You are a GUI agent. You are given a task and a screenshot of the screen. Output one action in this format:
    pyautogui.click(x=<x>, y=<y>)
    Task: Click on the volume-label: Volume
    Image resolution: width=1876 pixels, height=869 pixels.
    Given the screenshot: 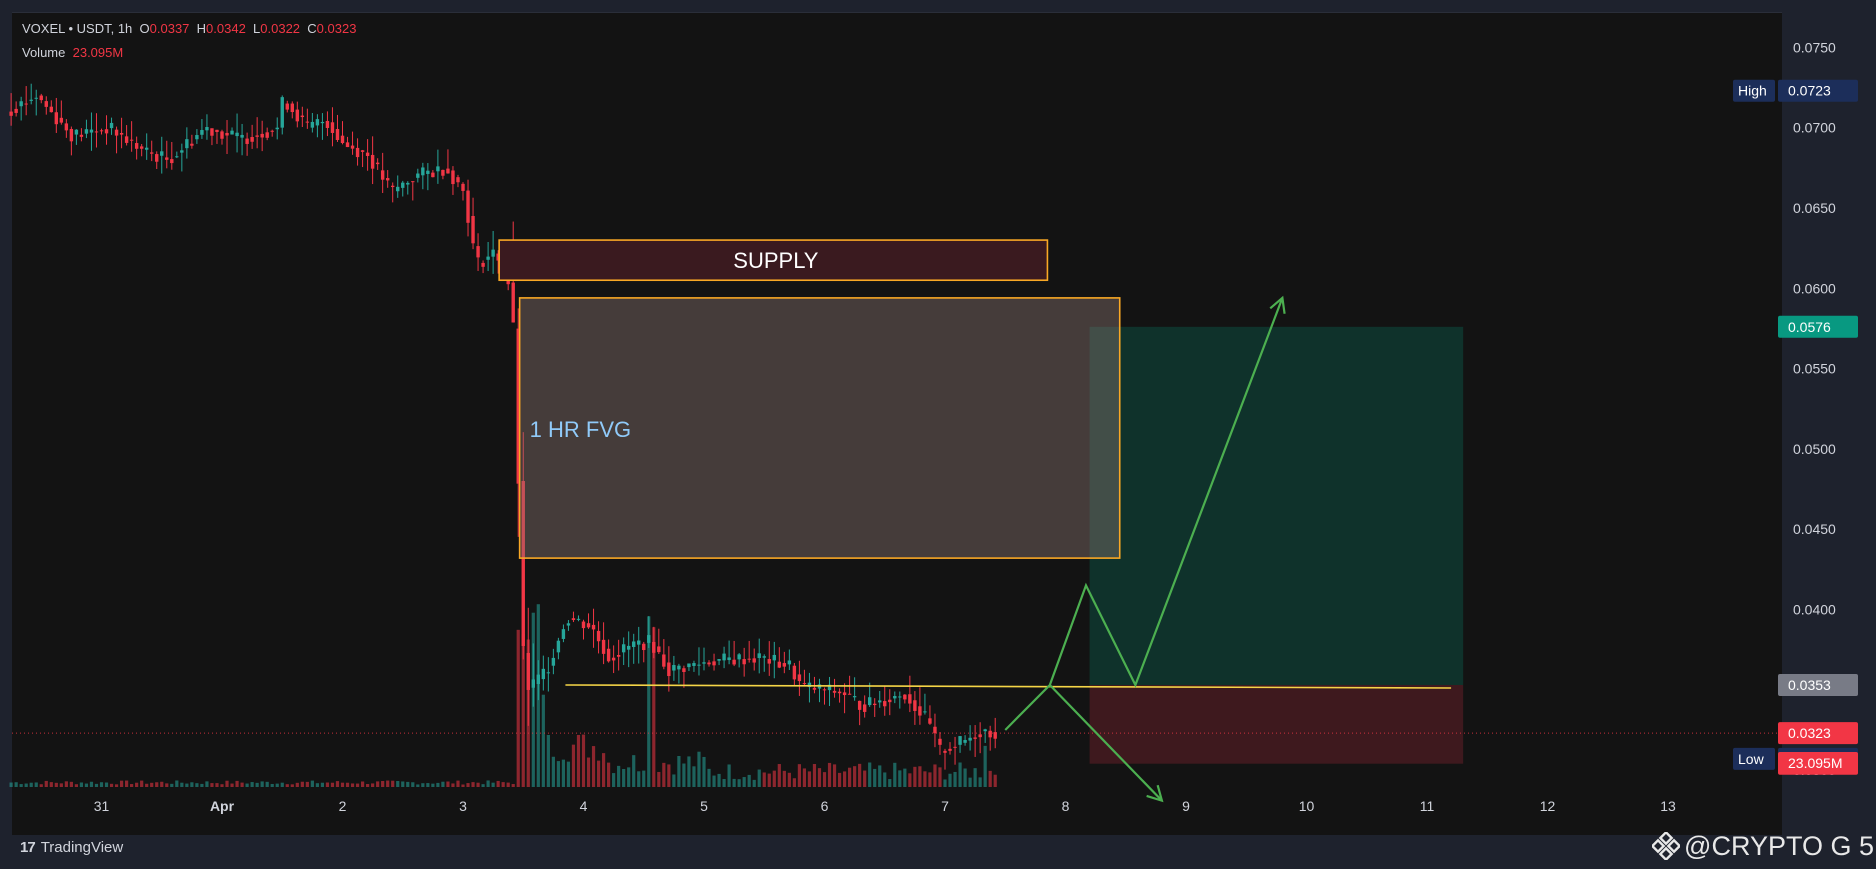 What is the action you would take?
    pyautogui.click(x=44, y=52)
    